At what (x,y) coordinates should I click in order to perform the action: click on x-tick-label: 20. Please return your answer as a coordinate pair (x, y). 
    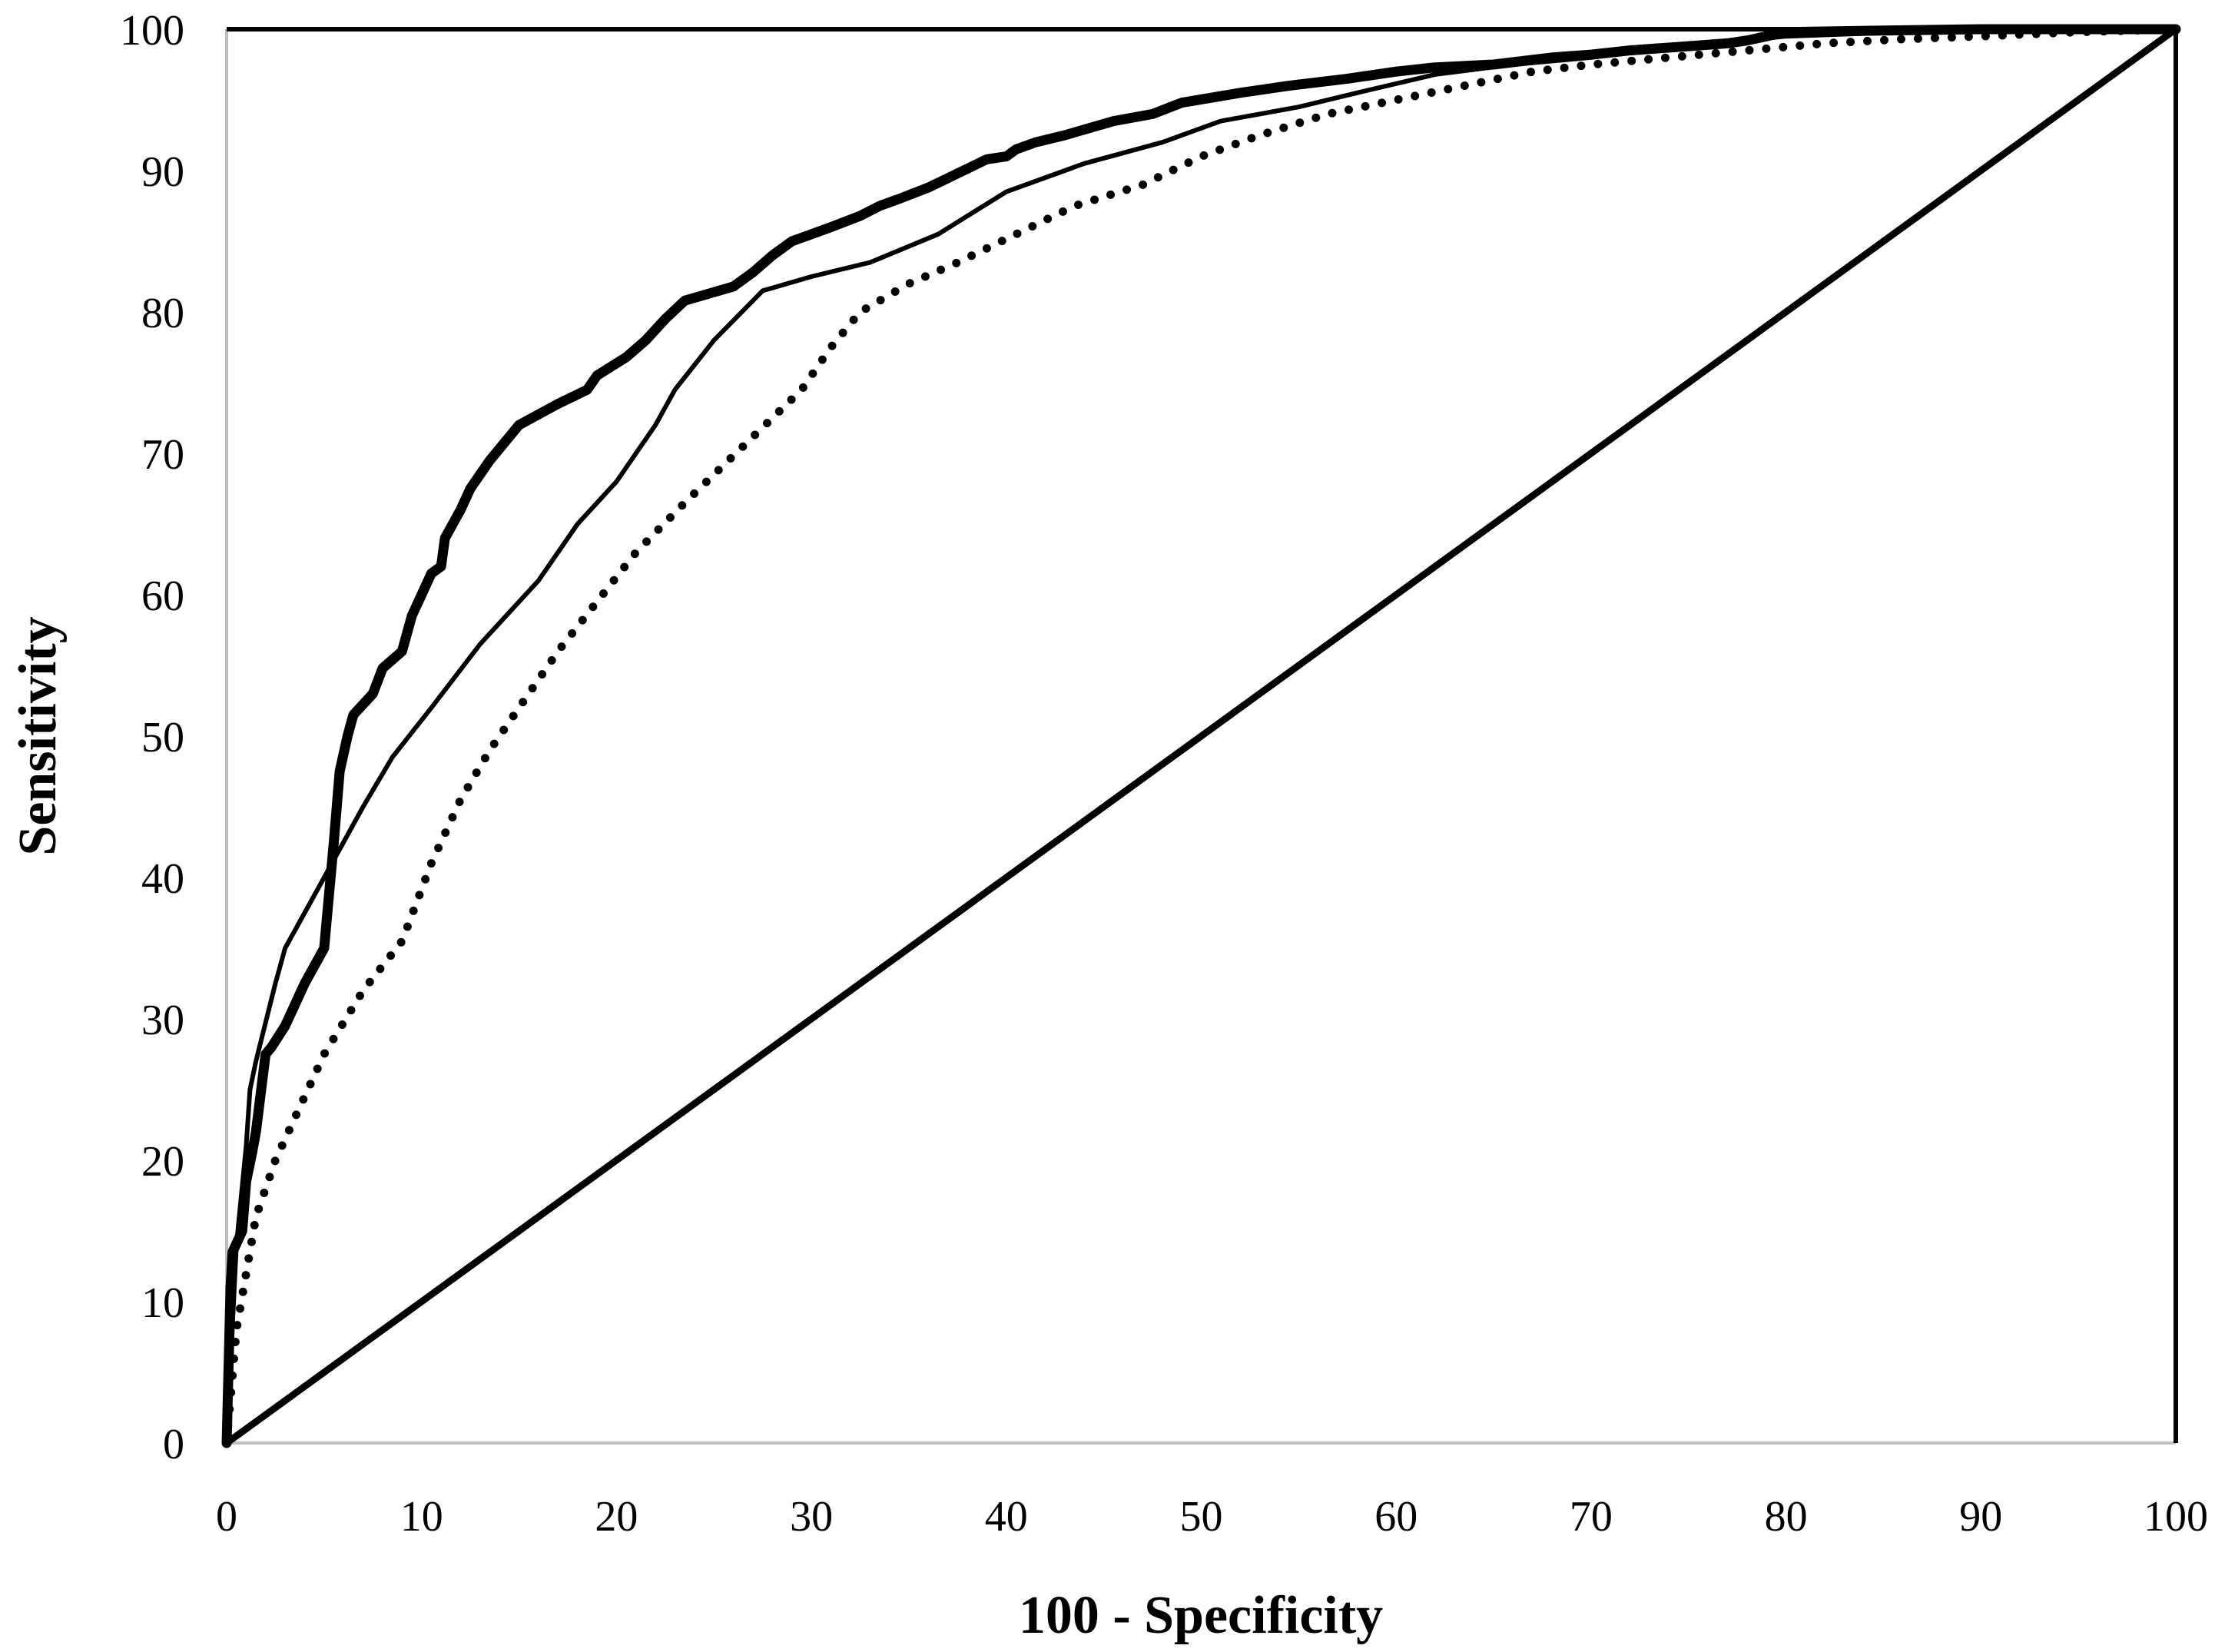
    Looking at the image, I should click on (616, 1517).